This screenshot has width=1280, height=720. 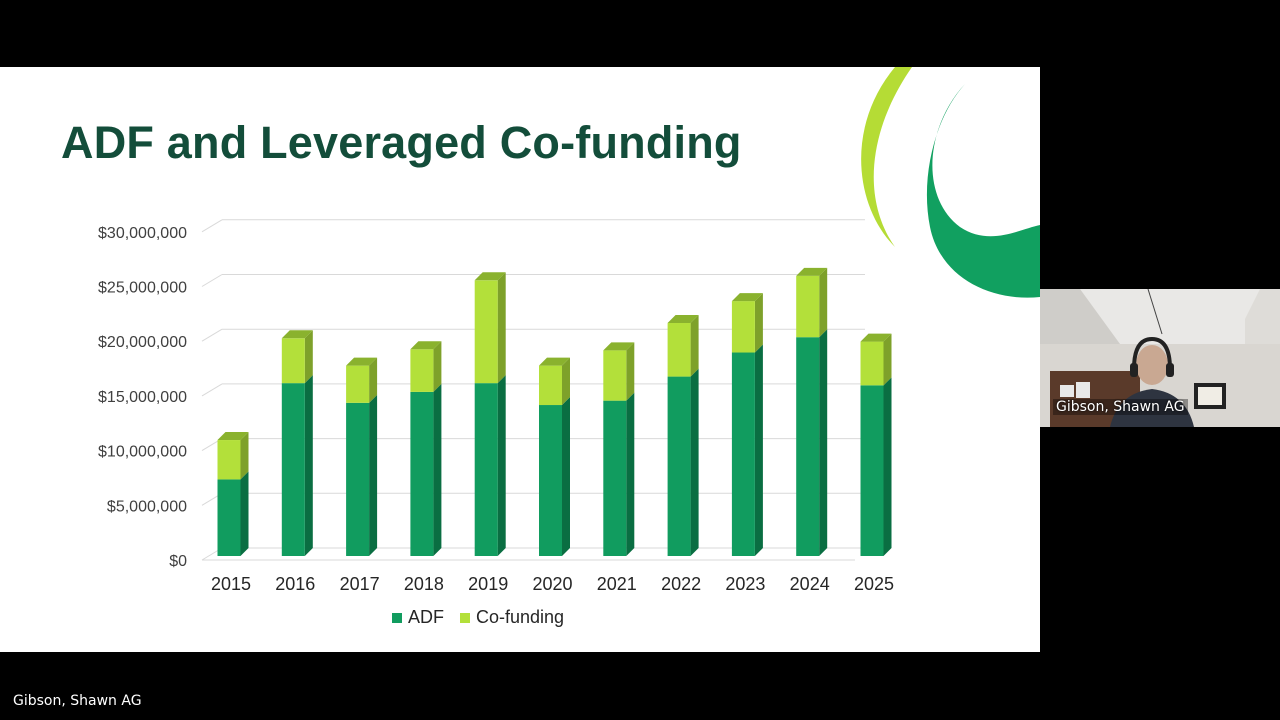 I want to click on legend-swatch-cofunding, so click(x=465, y=617).